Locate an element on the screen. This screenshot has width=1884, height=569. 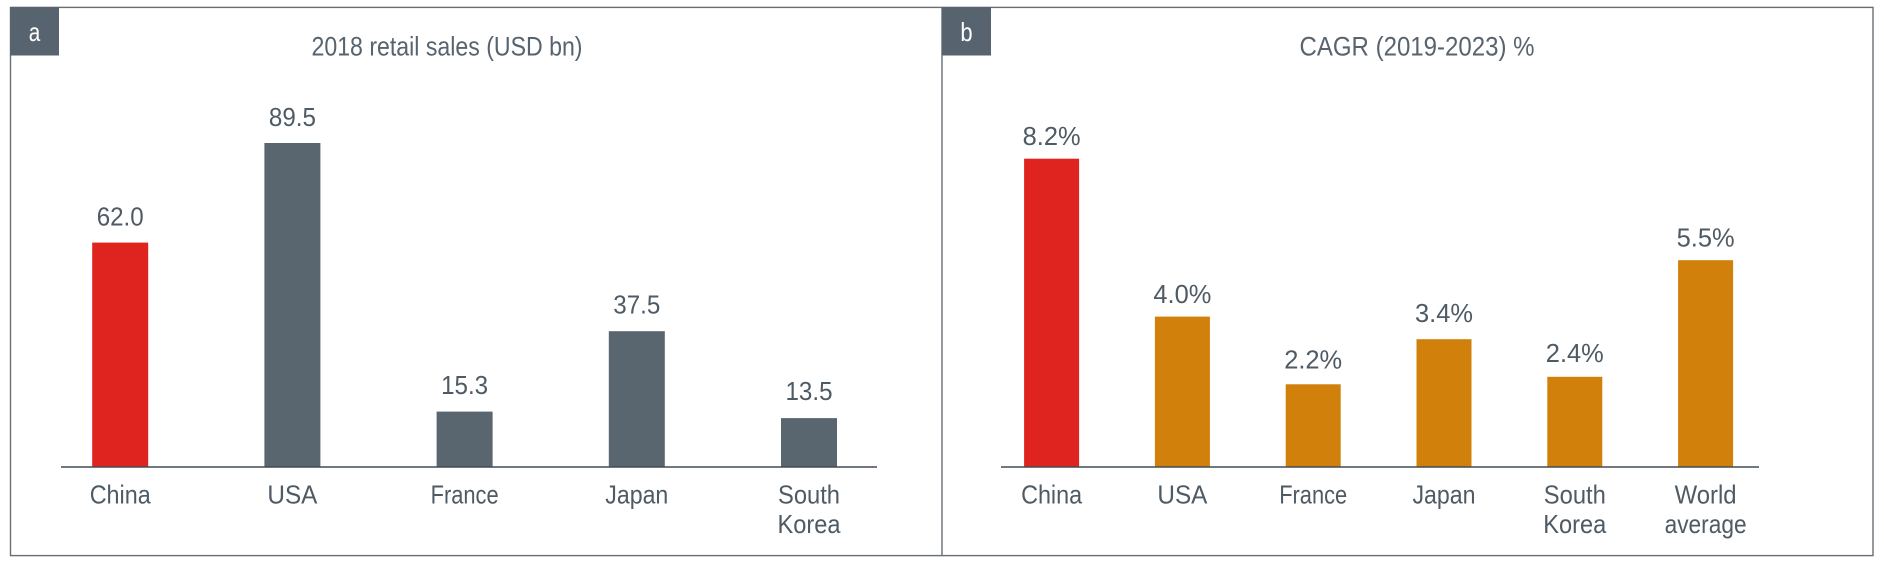
svg-text: average is located at coordinates (1706, 524).